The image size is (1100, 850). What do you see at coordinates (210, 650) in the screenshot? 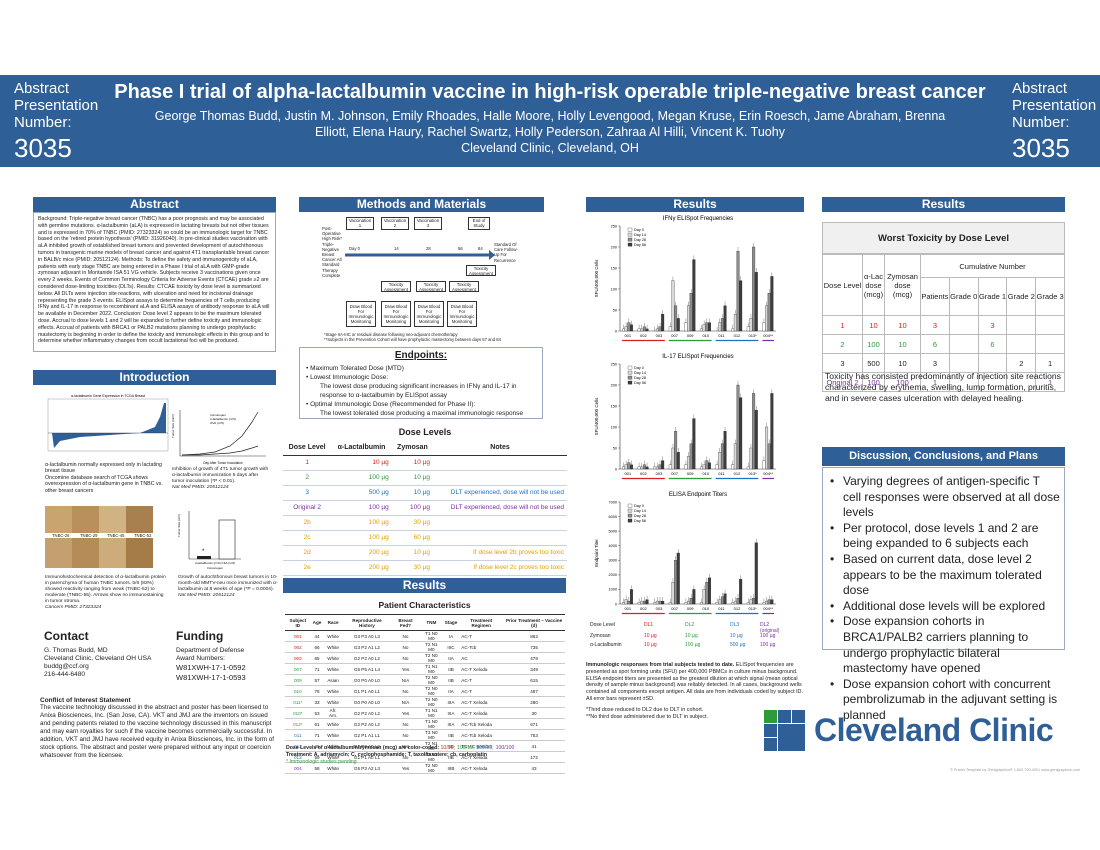
I see `funding-line: Department of Defense` at bounding box center [210, 650].